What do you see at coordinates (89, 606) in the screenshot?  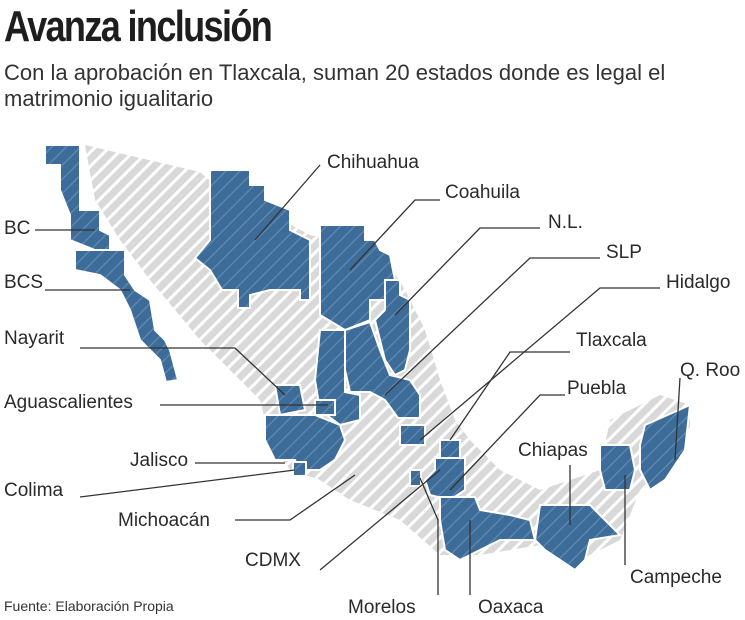 I see `source-note: Fuente: Elaboración Propia` at bounding box center [89, 606].